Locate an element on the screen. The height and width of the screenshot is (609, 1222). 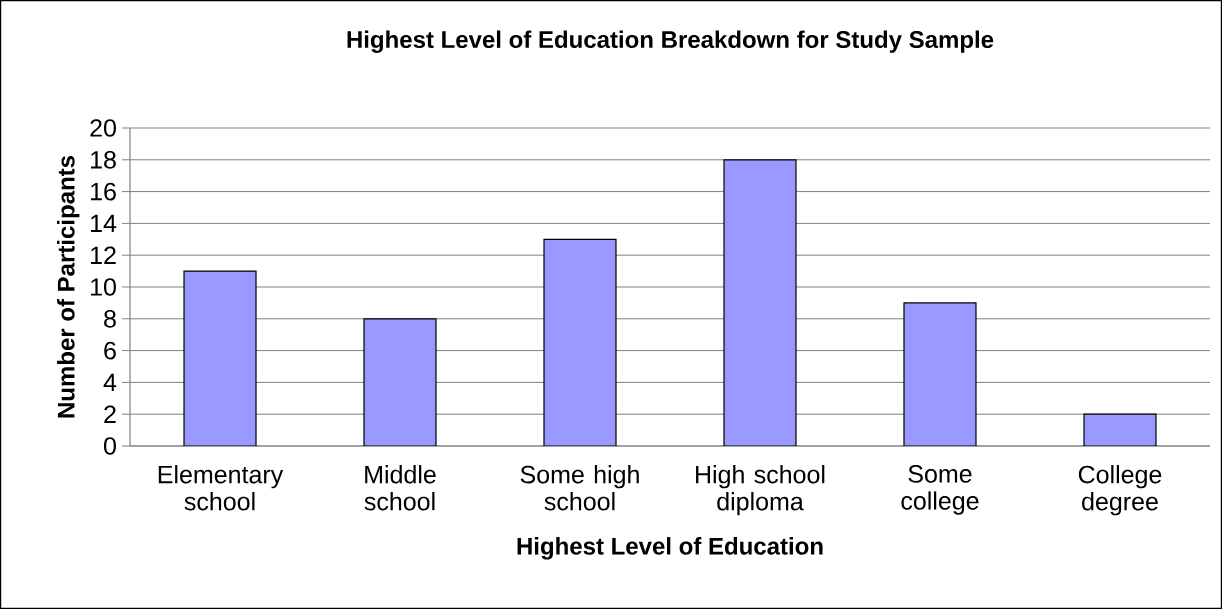
y-tick-label: 6 is located at coordinates (110, 350).